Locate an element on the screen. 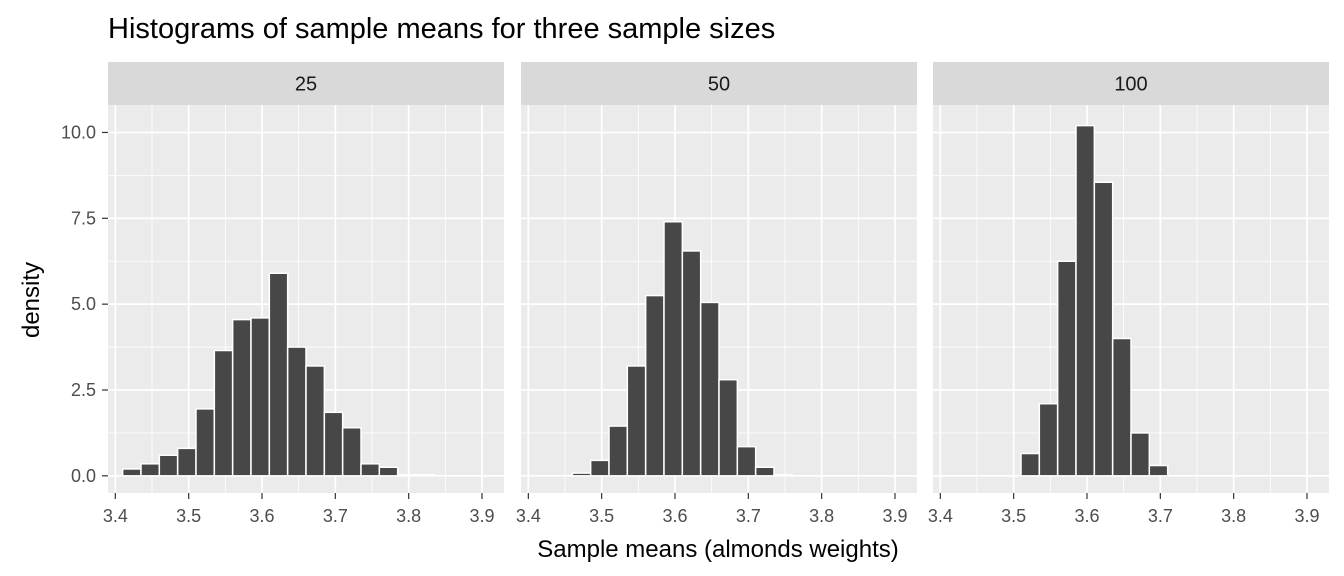 The height and width of the screenshot is (576, 1344). y-tick-label: 5.0 is located at coordinates (83, 304).